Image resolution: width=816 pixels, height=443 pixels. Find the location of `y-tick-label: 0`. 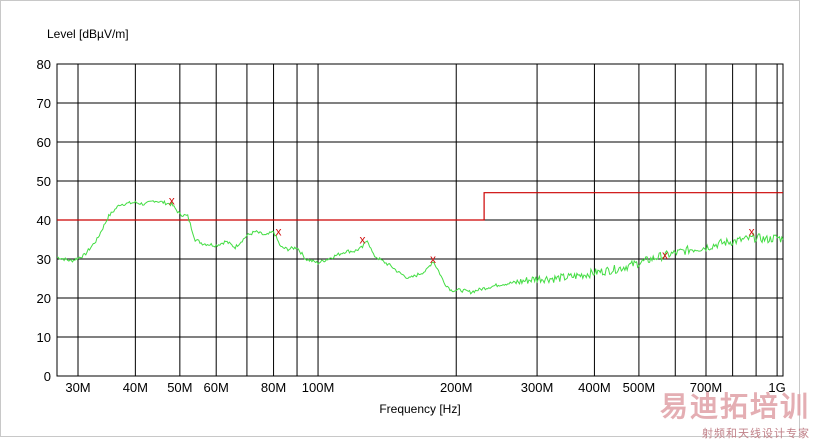

y-tick-label: 0 is located at coordinates (47, 376).